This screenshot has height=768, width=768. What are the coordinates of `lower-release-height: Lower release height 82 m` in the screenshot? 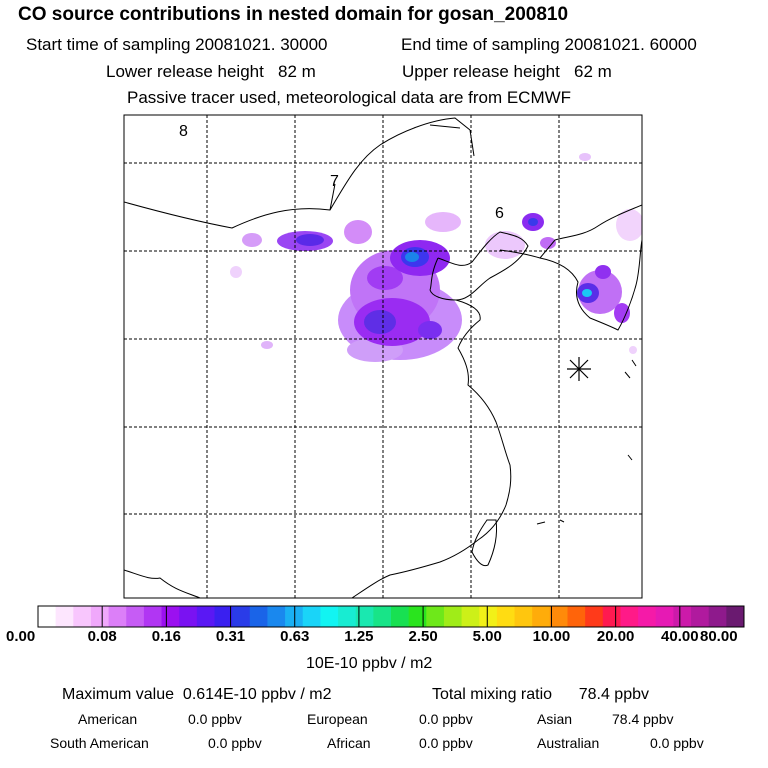 It's located at (211, 71).